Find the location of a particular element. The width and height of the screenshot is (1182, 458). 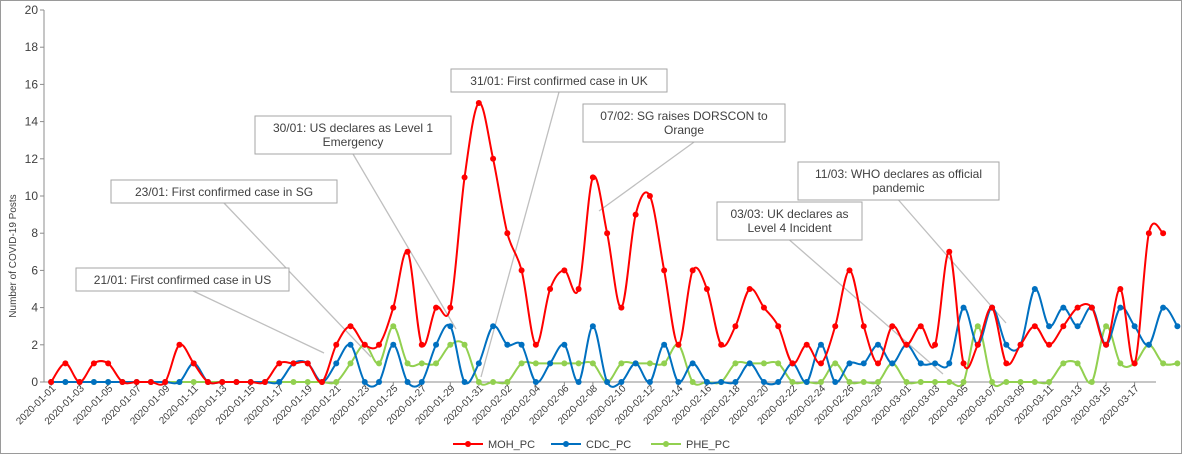

y-tick-label: 6 is located at coordinates (34, 270).